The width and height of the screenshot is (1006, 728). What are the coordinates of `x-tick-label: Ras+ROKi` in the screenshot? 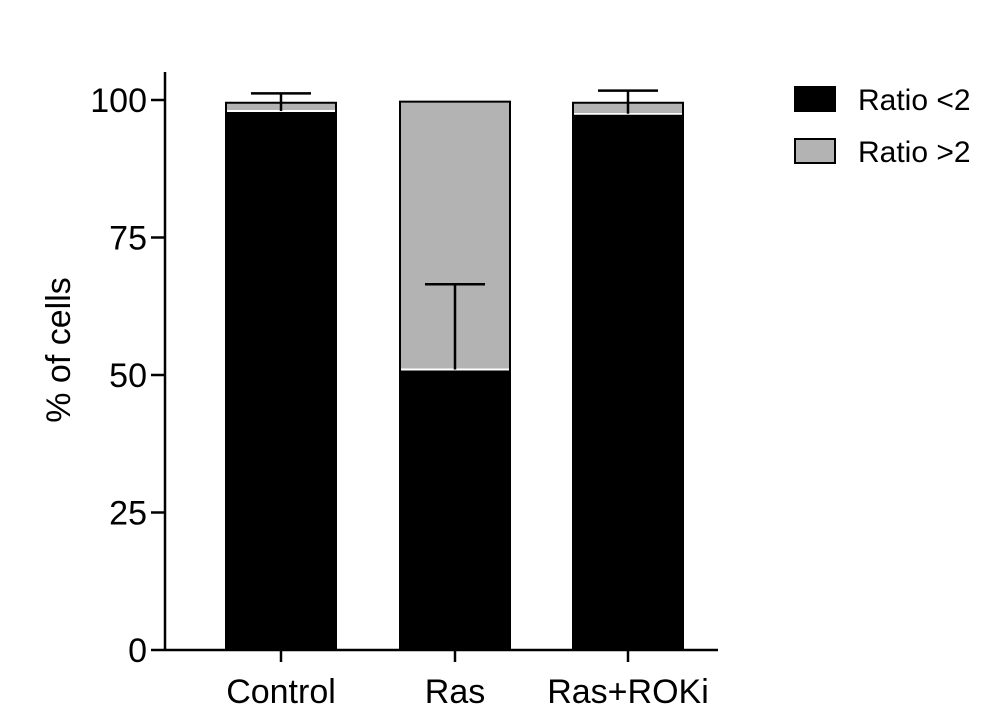 It's located at (628, 692).